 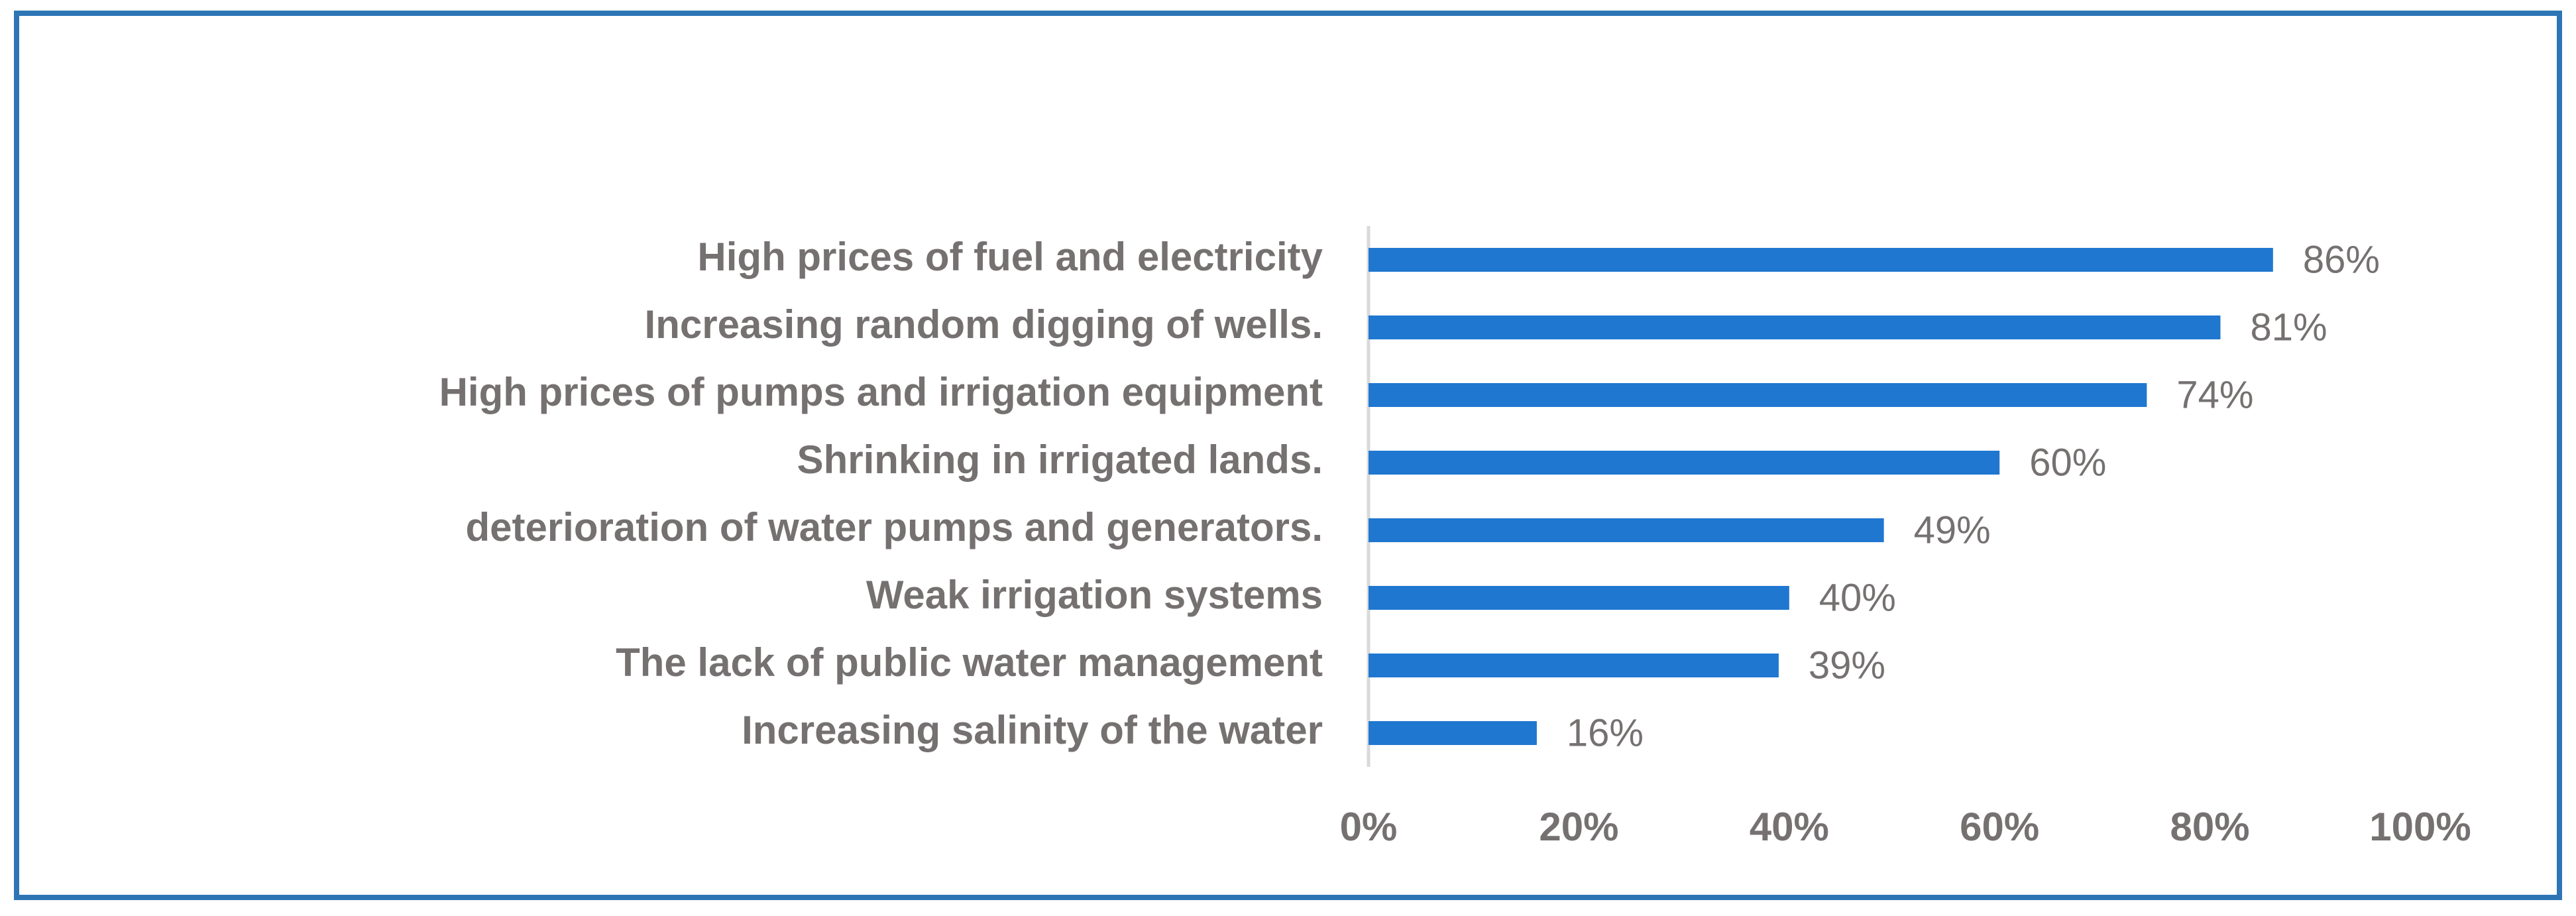 What do you see at coordinates (984, 324) in the screenshot?
I see `y-tick-label: Increasing random digging of wells.` at bounding box center [984, 324].